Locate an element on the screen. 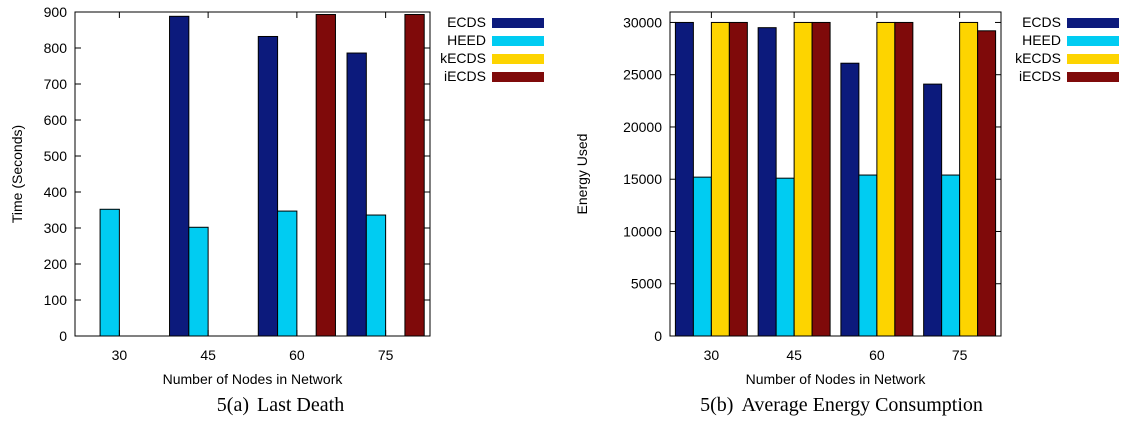  caption-a-label: 5(a) is located at coordinates (232, 405).